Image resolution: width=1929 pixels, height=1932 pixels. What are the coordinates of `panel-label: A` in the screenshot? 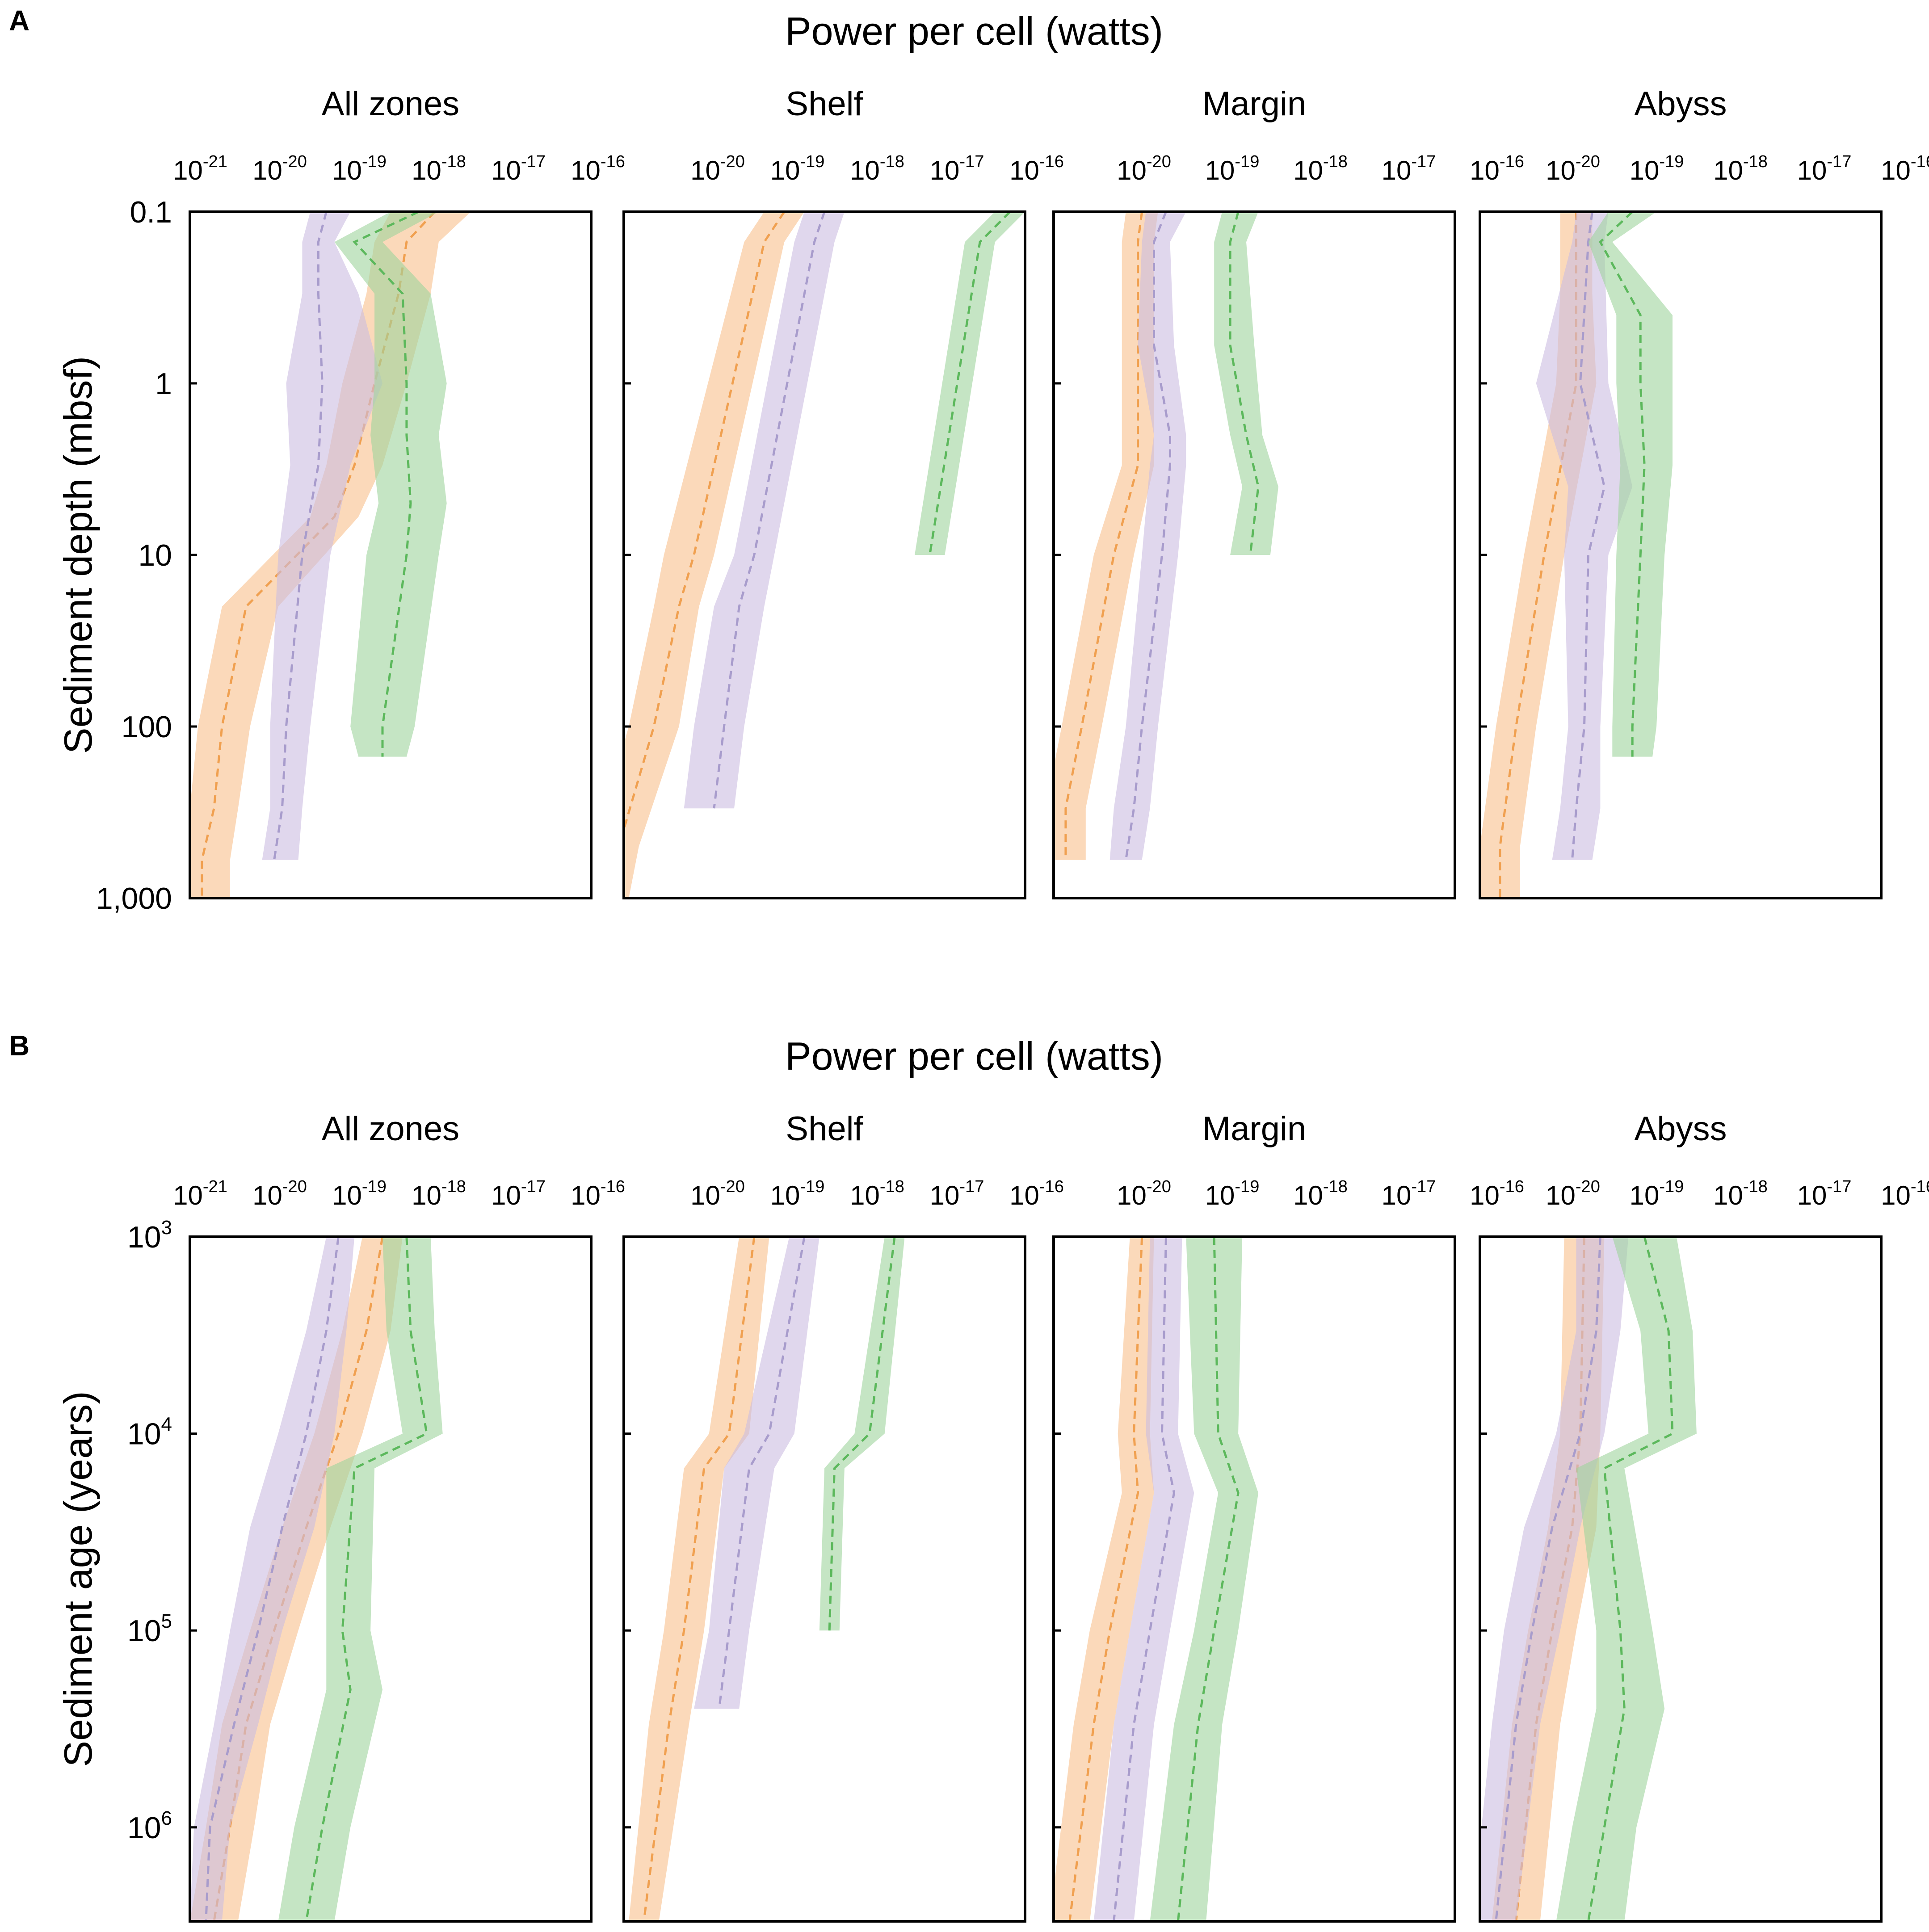 It's located at (19, 20).